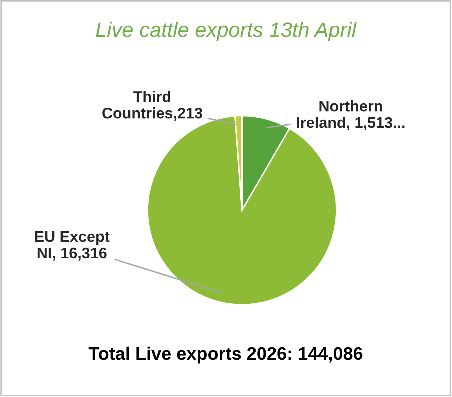 The image size is (452, 397). I want to click on slice-label: Third Countries,213, so click(152, 106).